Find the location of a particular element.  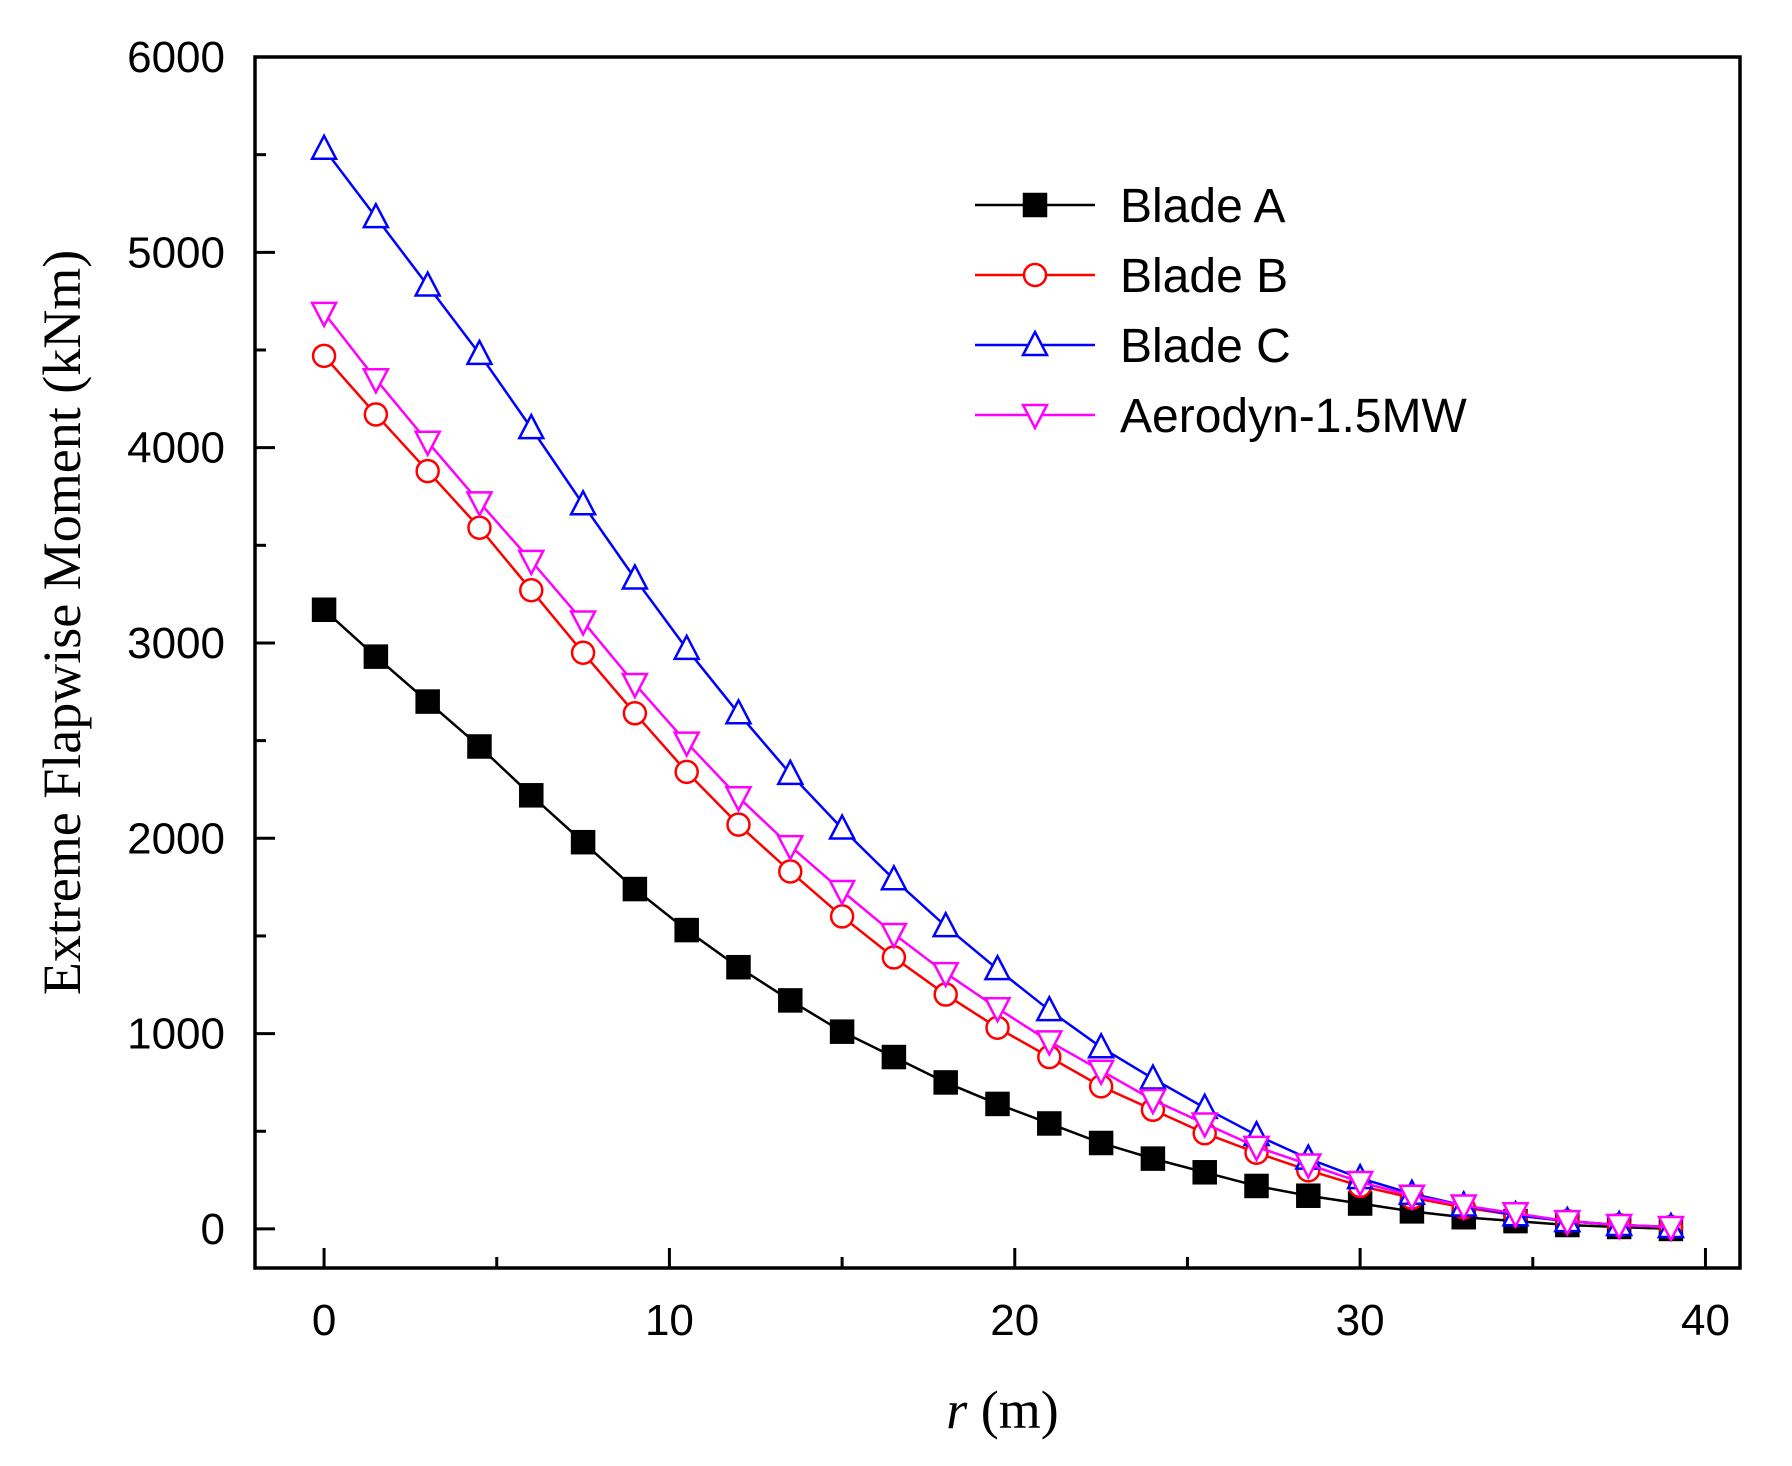

y-tick-label: 5000 is located at coordinates (176, 252).